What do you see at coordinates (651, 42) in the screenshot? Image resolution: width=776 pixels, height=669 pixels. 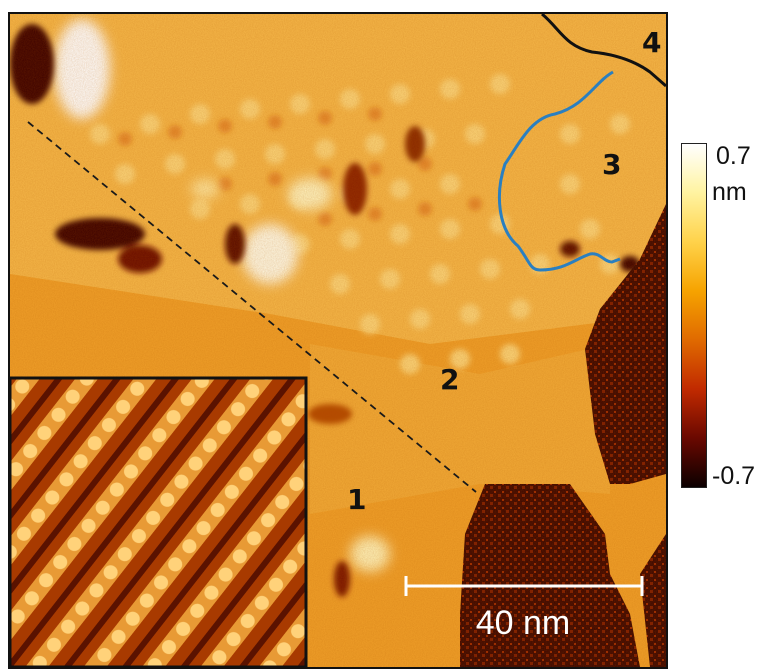 I see `region-label-4: 4` at bounding box center [651, 42].